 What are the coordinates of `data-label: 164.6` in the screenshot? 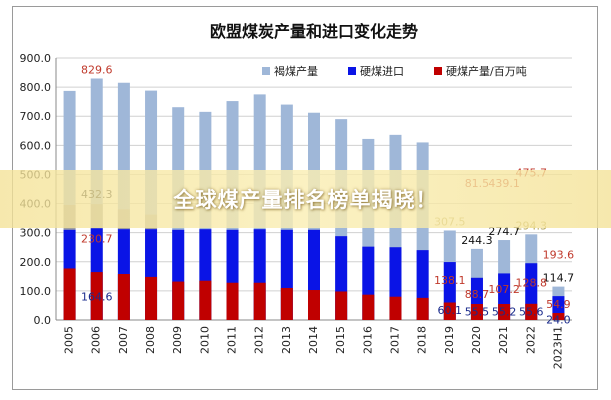 It's located at (97, 297).